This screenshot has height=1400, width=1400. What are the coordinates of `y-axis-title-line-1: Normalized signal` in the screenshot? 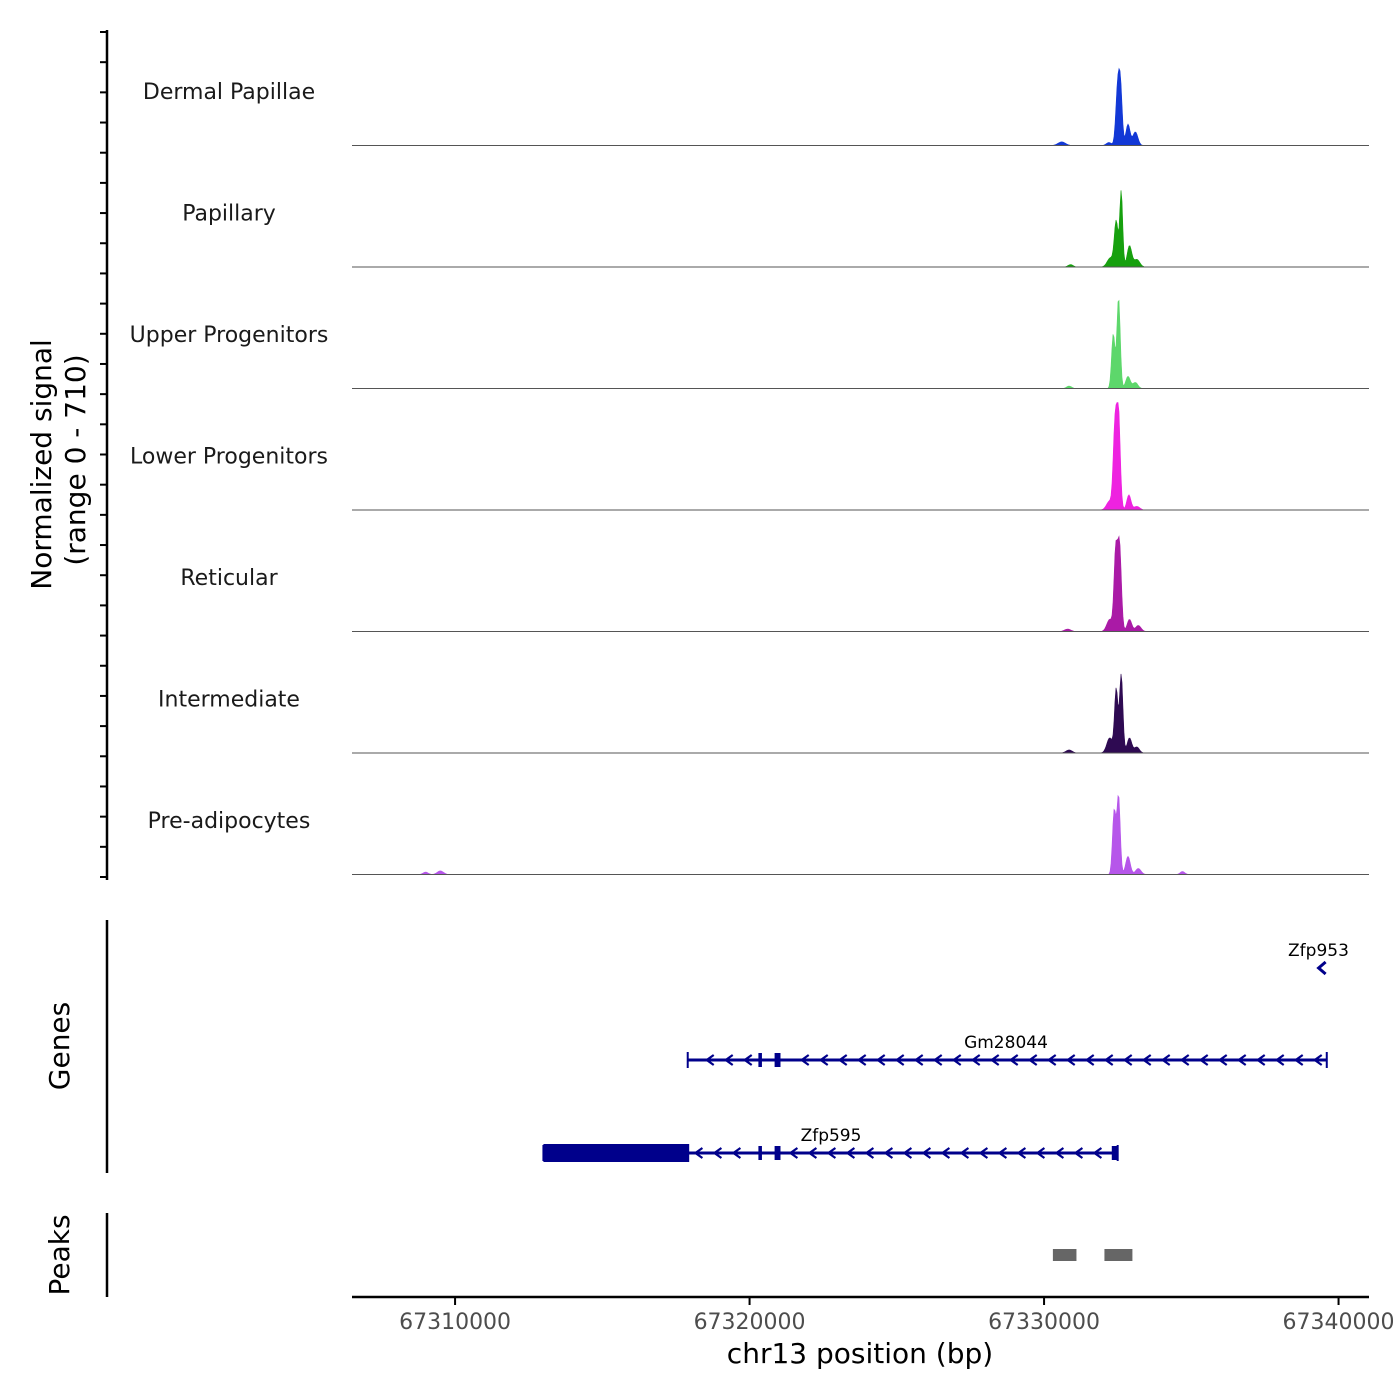 It's located at (41, 464).